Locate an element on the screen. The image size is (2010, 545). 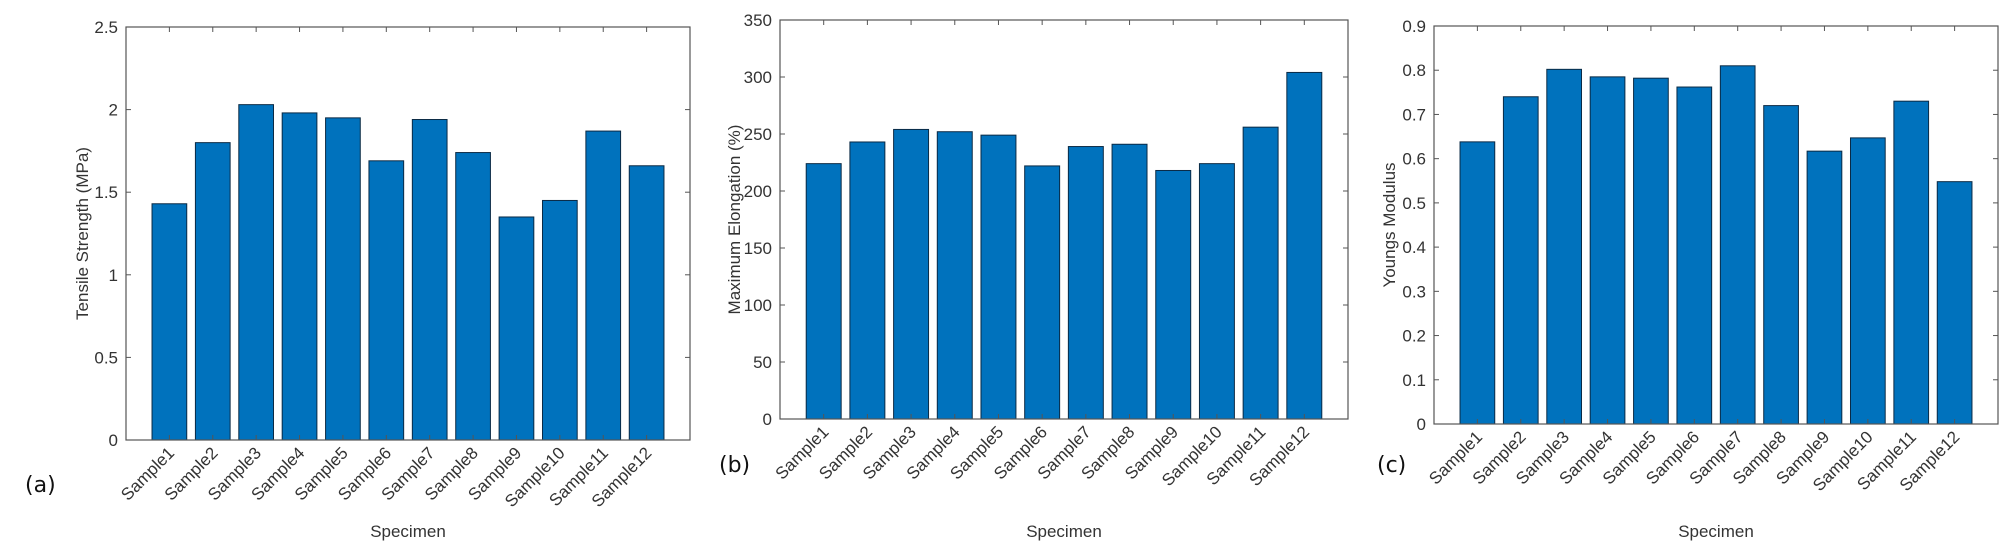
y-tick-label: 1 is located at coordinates (113, 275).